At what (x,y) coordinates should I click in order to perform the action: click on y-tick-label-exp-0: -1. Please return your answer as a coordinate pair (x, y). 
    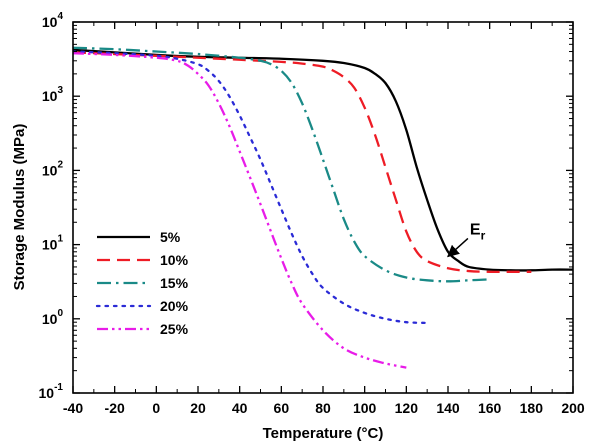
    Looking at the image, I should click on (58, 387).